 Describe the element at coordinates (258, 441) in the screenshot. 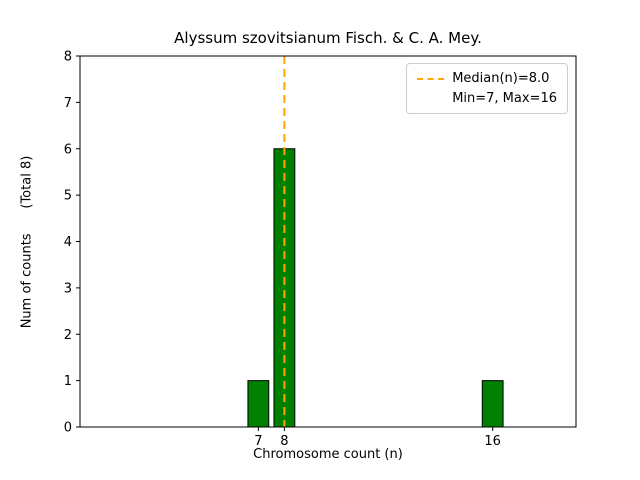

I see `x-tick-label: 7` at that location.